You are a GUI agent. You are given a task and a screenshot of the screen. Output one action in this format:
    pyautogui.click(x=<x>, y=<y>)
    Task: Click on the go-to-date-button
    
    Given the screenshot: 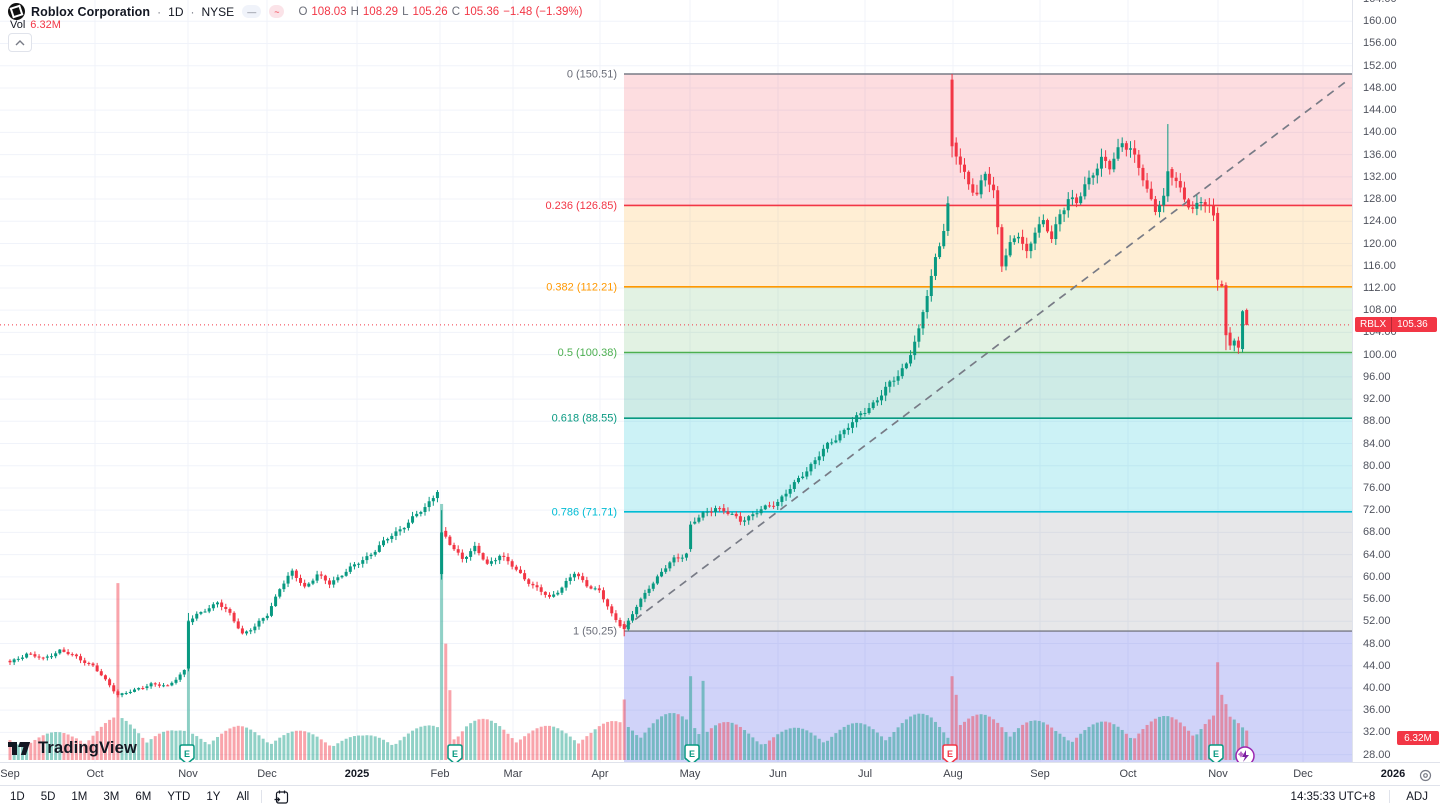 What is the action you would take?
    pyautogui.click(x=281, y=796)
    